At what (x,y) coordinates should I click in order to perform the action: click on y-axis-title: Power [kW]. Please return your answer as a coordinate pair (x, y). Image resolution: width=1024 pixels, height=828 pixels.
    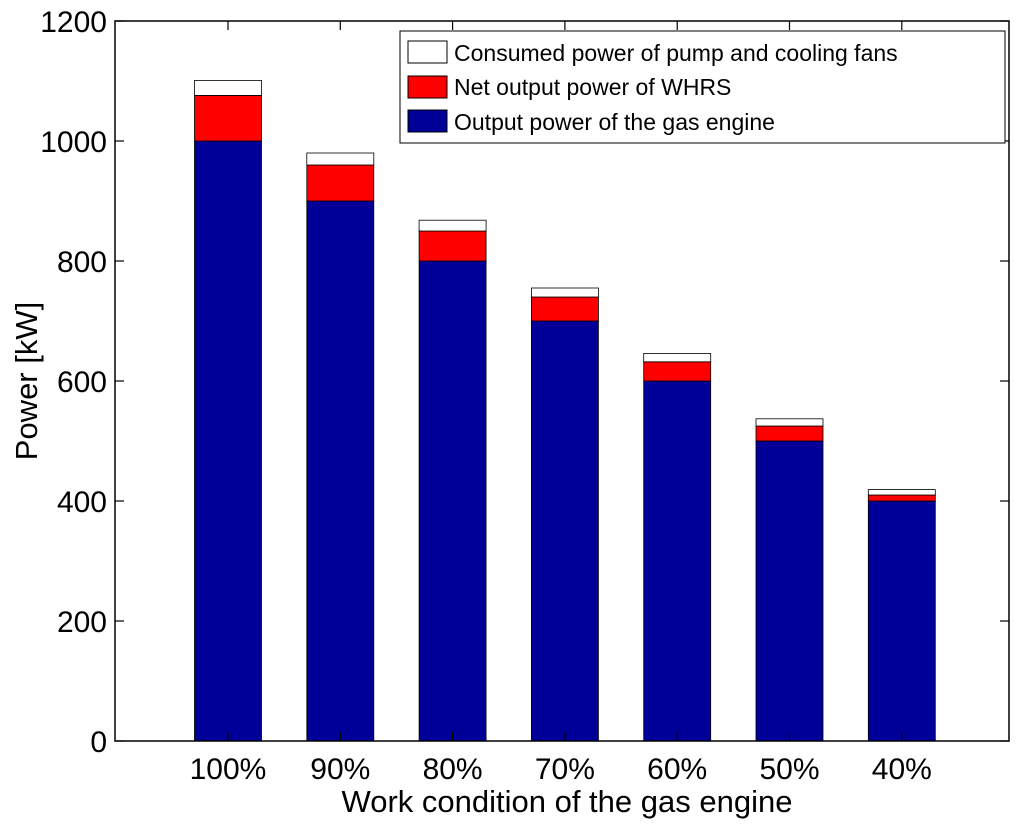
    Looking at the image, I should click on (26, 381).